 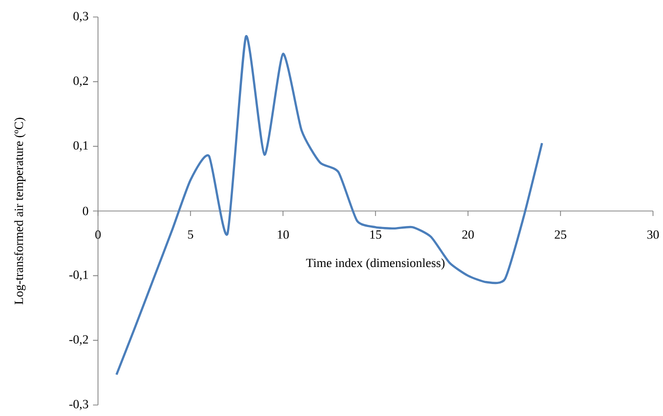 What do you see at coordinates (85, 211) in the screenshot?
I see `y-tick-label: 0` at bounding box center [85, 211].